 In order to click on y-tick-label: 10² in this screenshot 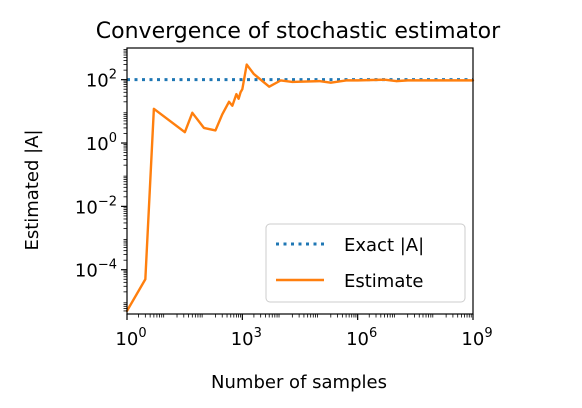, I will do `click(101, 80)`.